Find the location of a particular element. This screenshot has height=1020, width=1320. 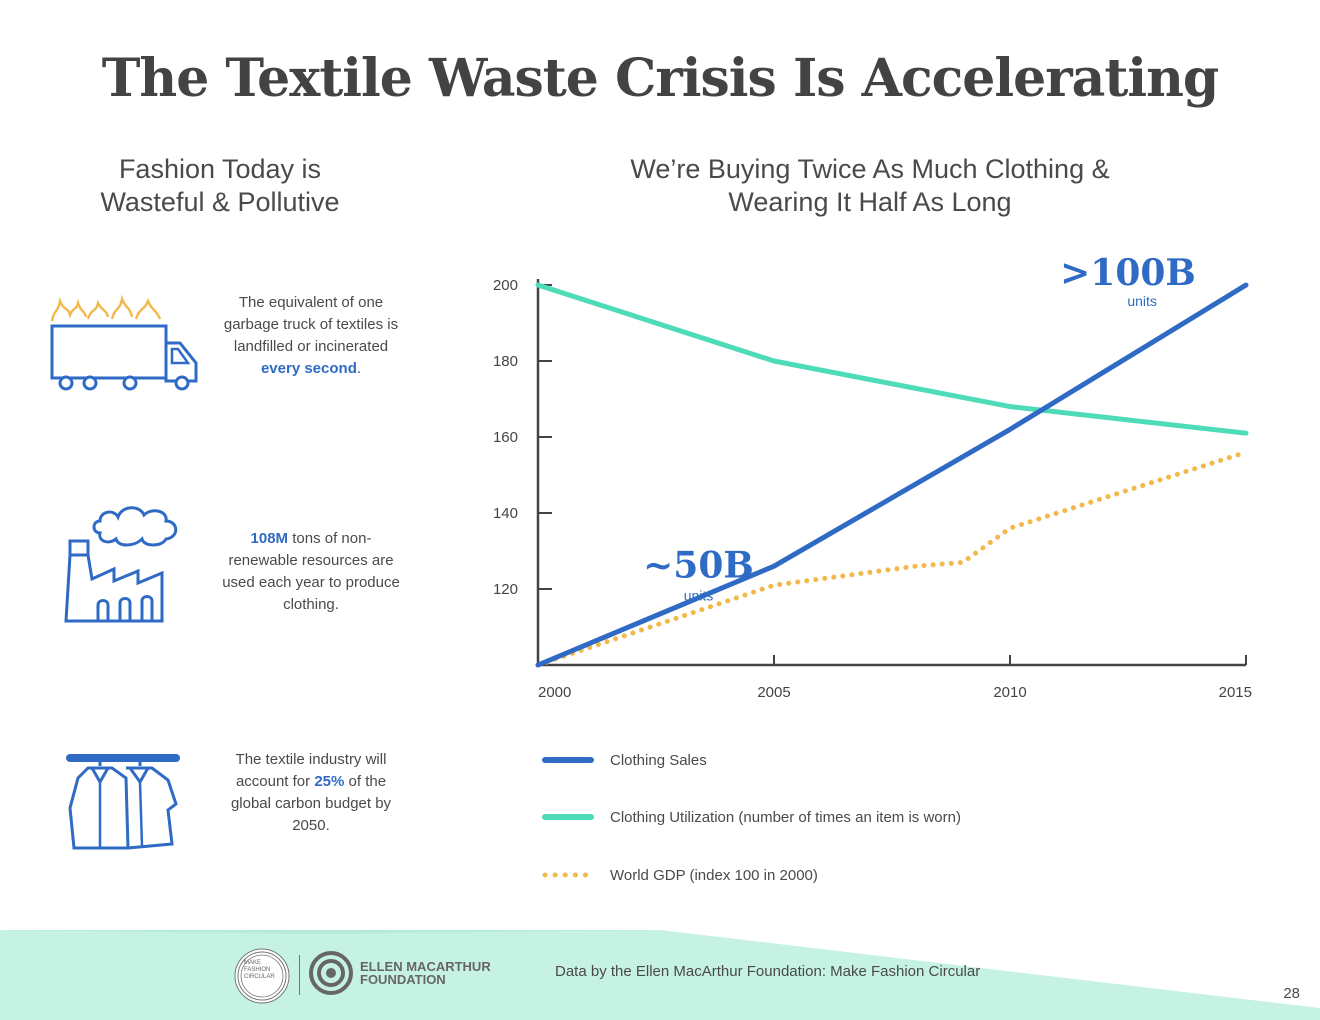

legend-clothing-sales: Clothing Sales is located at coordinates (623, 760).